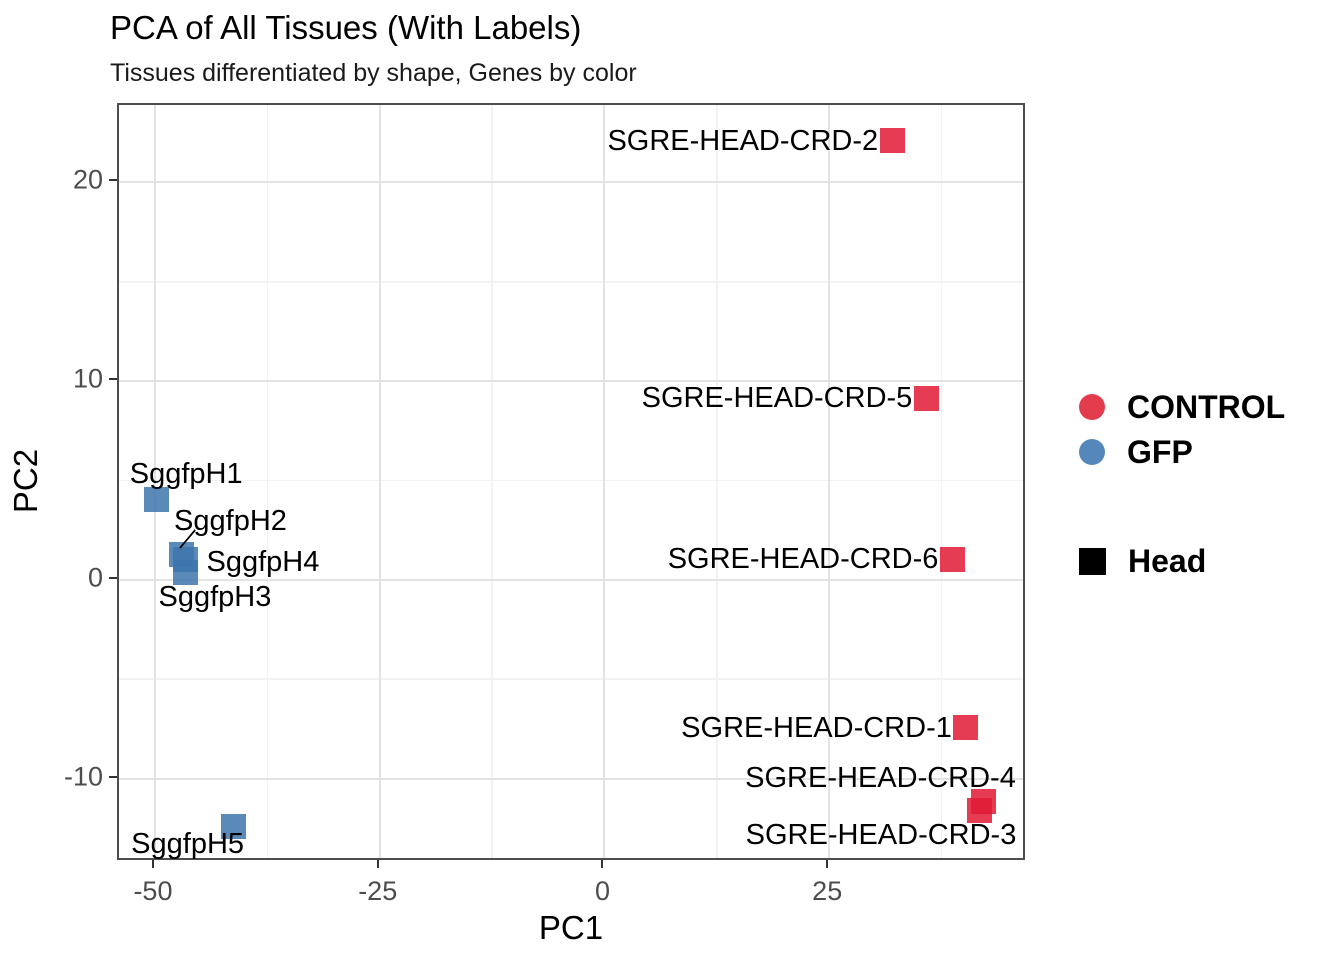 This screenshot has width=1344, height=960. Describe the element at coordinates (186, 573) in the screenshot. I see `data-point-SggfpH3` at that location.